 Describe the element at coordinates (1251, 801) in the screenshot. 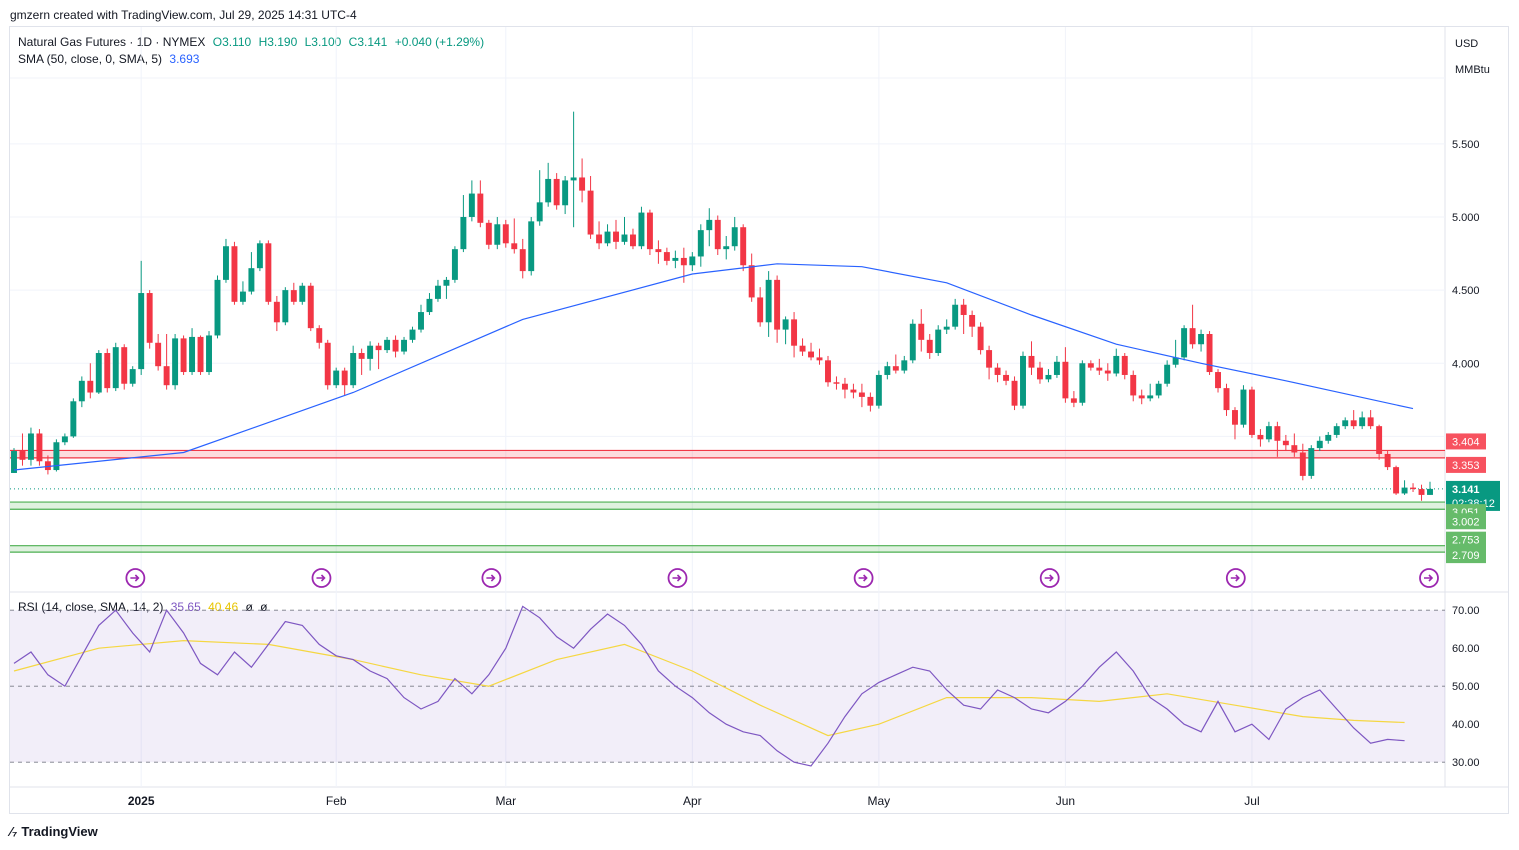

I see `time-tick-label: Jul` at that location.